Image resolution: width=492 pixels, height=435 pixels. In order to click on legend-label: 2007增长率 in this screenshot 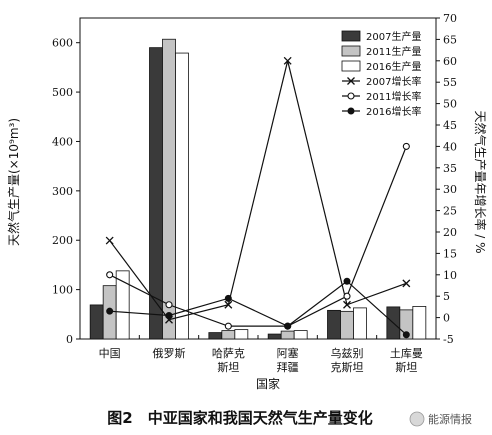, I will do `click(393, 81)`.